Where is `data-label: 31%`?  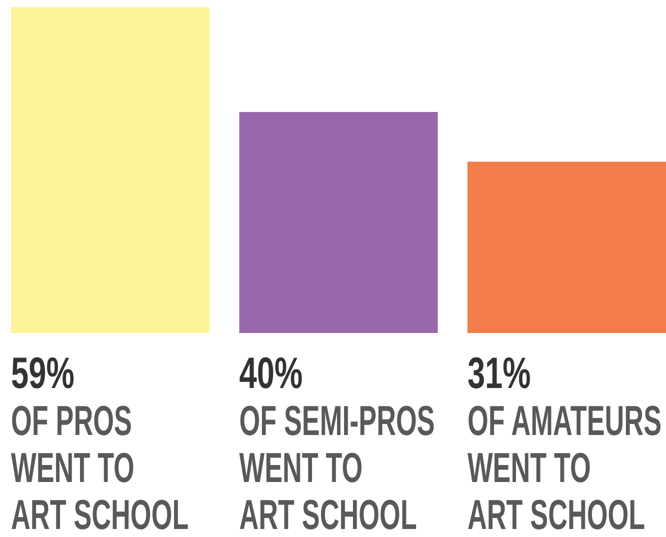 data-label: 31% is located at coordinates (499, 373).